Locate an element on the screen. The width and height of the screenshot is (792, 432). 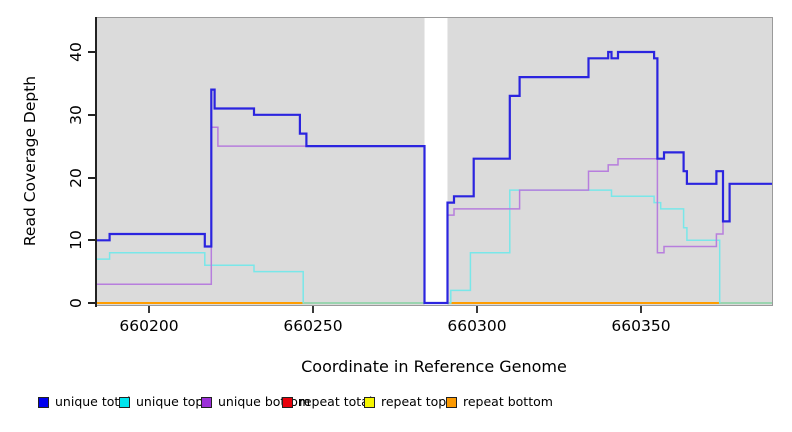
legend-item-repeat-total: repeat total is located at coordinates (327, 401).